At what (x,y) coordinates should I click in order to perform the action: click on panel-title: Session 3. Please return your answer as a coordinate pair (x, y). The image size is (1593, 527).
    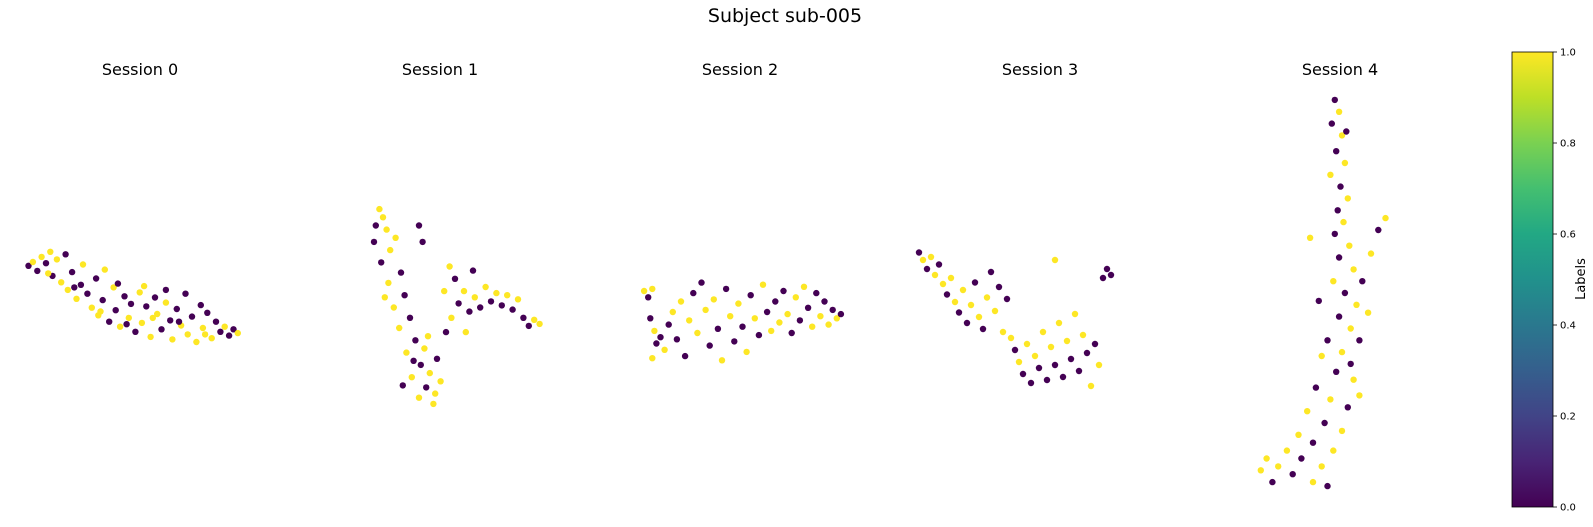
    Looking at the image, I should click on (1040, 69).